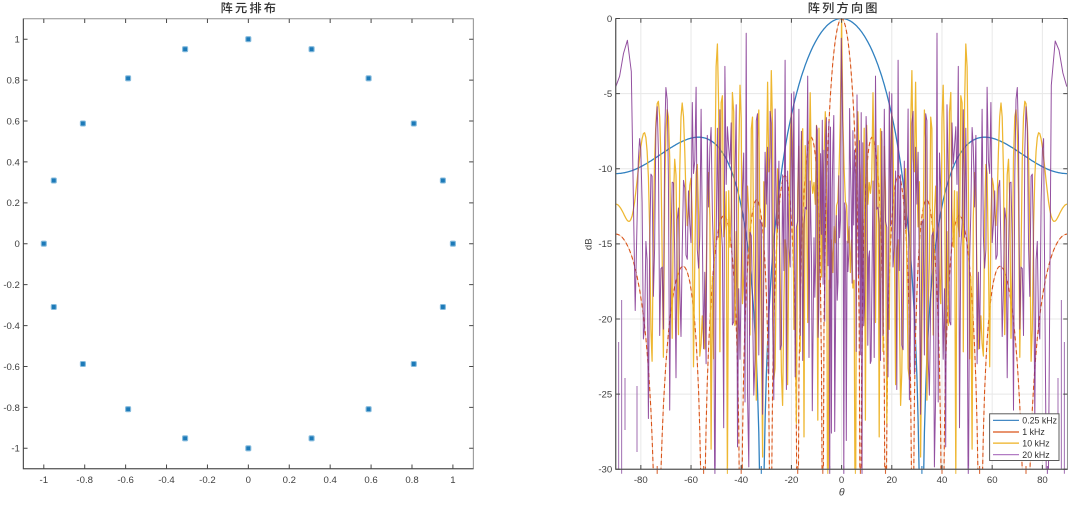 The height and width of the screenshot is (507, 1080). What do you see at coordinates (605, 244) in the screenshot?
I see `svg-text: -15` at bounding box center [605, 244].